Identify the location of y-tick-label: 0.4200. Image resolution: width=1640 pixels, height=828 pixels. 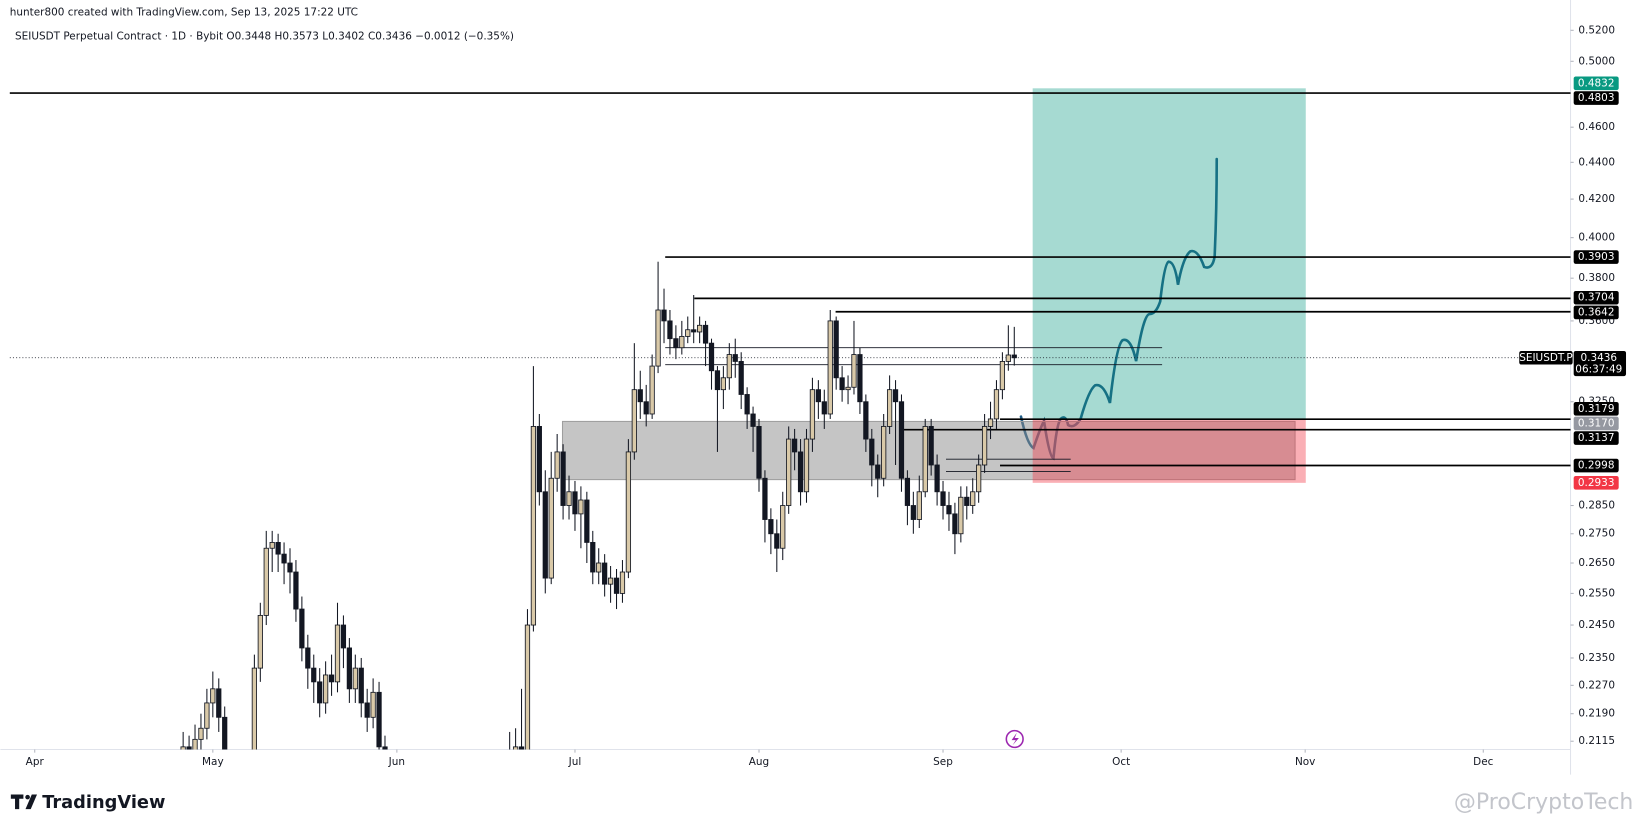
(1596, 199).